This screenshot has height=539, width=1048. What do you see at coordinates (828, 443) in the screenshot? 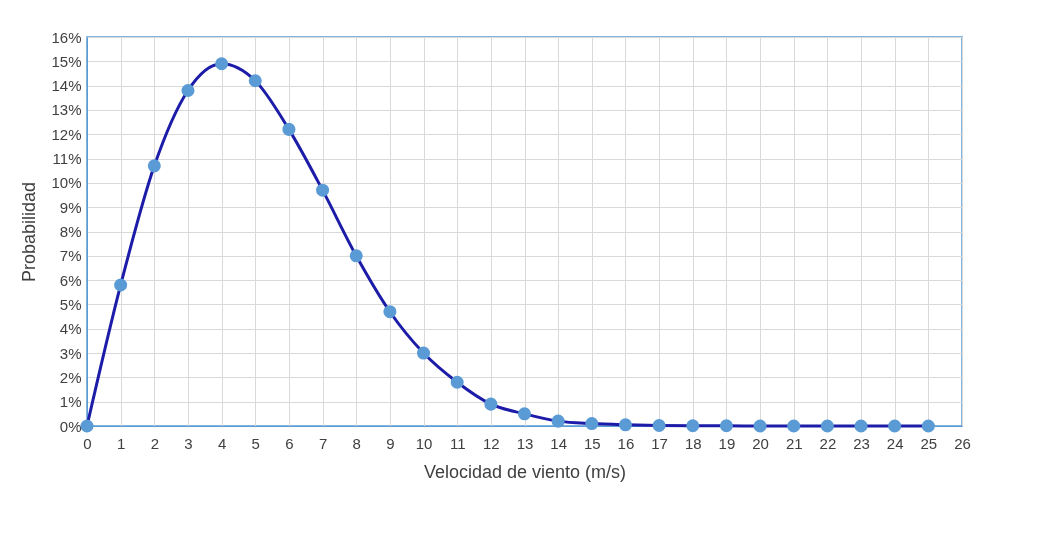
I see `x-tick-label: 22` at bounding box center [828, 443].